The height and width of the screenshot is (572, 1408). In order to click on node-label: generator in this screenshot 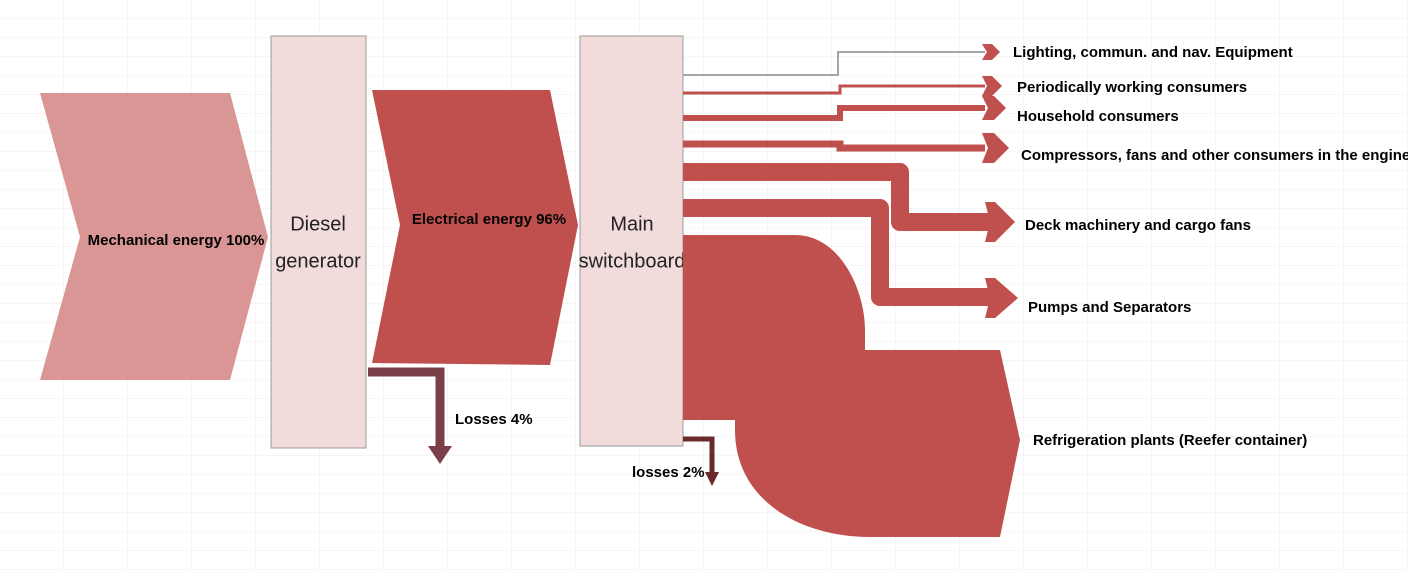, I will do `click(318, 261)`.